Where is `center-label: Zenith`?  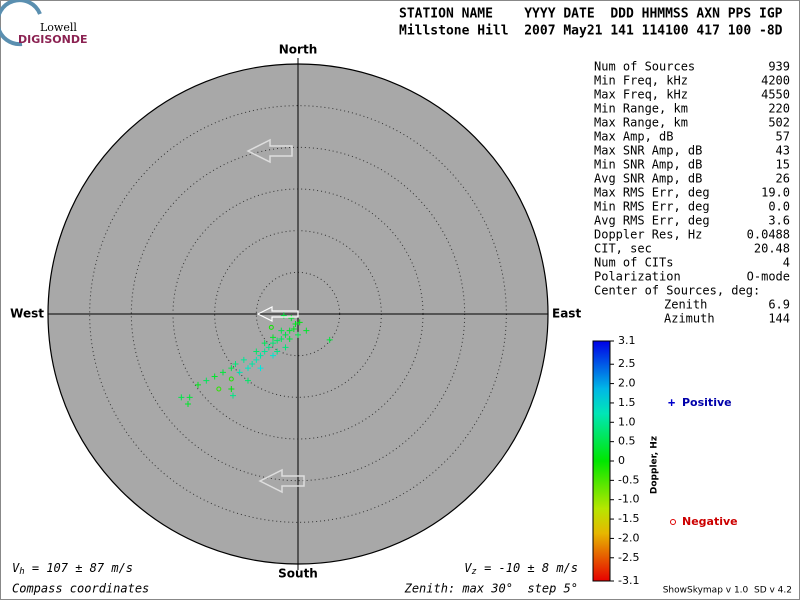 center-label: Zenith is located at coordinates (685, 305).